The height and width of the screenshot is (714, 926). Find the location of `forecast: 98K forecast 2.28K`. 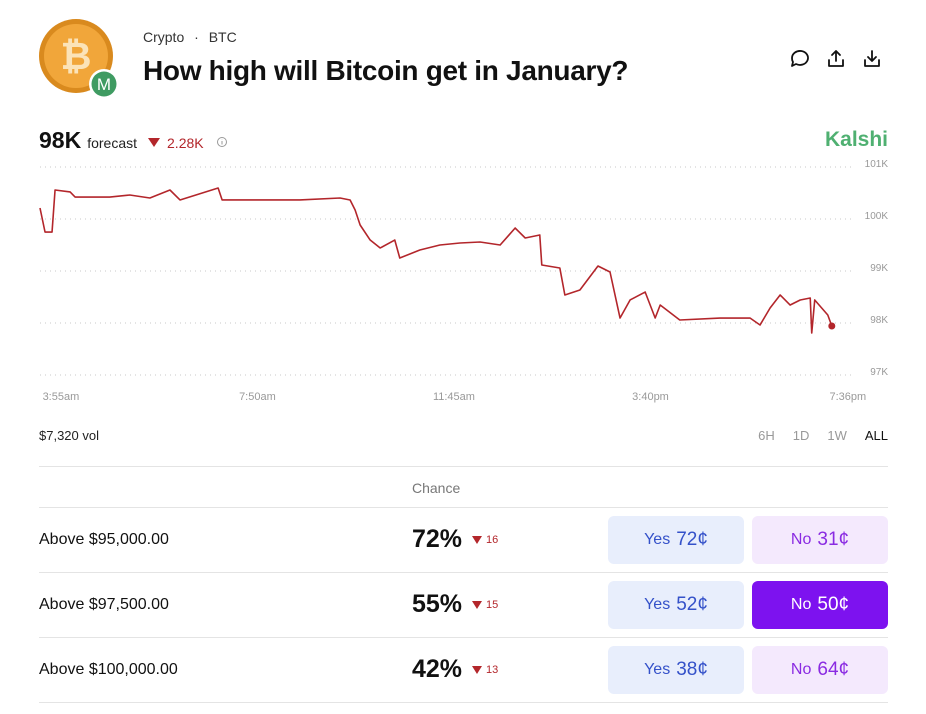

forecast: 98K forecast 2.28K is located at coordinates (133, 140).